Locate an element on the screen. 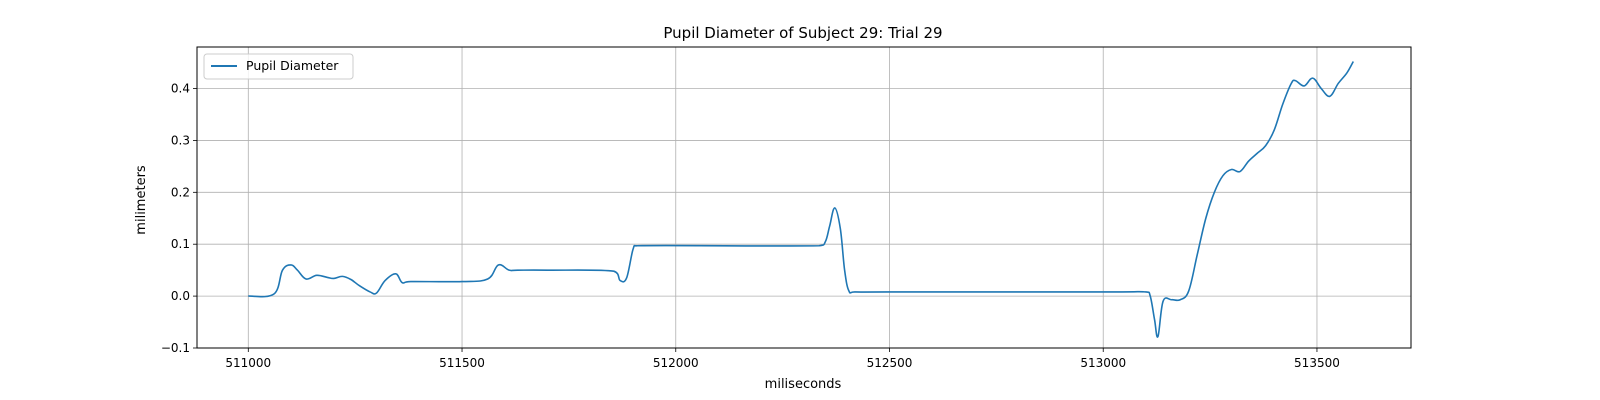 The width and height of the screenshot is (1600, 400). y-tick-label: 0.4 is located at coordinates (180, 89).